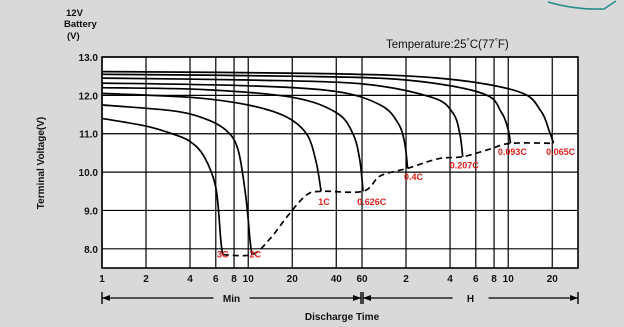  I want to click on x-tick-label-13: 10, so click(509, 279).